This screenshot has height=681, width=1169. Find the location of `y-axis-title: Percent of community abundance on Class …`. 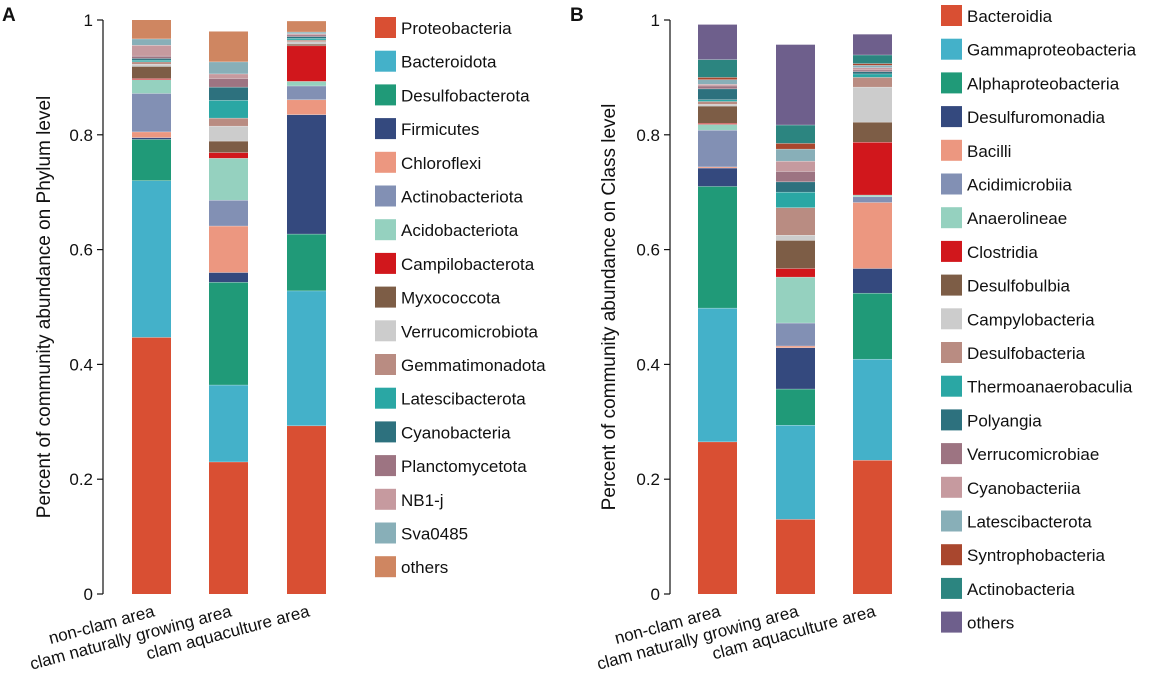

y-axis-title: Percent of community abundance on Class … is located at coordinates (609, 307).